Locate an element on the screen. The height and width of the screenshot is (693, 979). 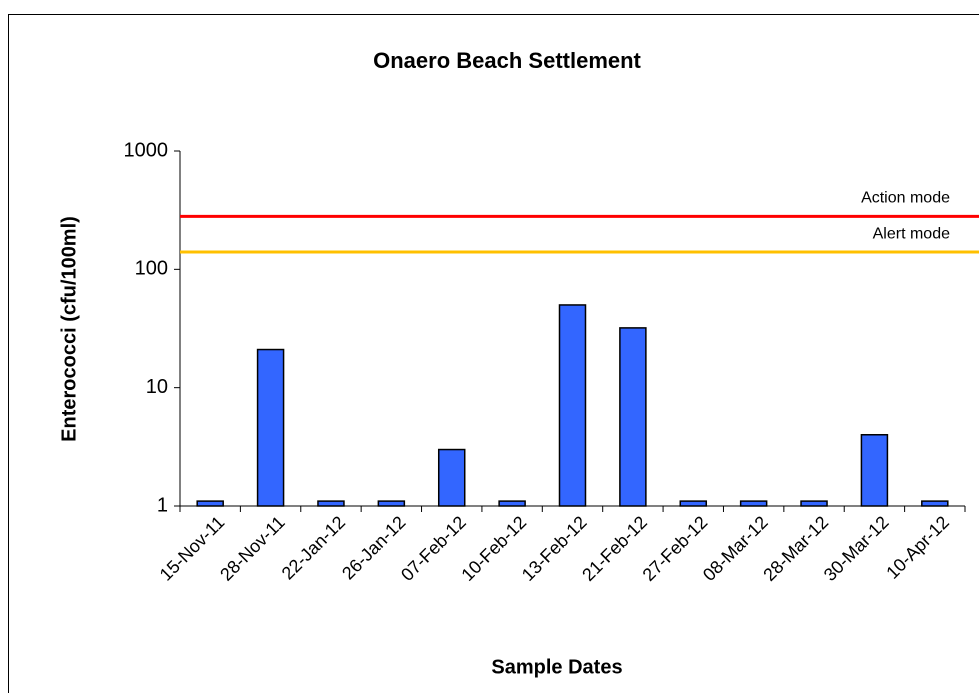
chart-title: Onaero Beach Settlement is located at coordinates (507, 60).